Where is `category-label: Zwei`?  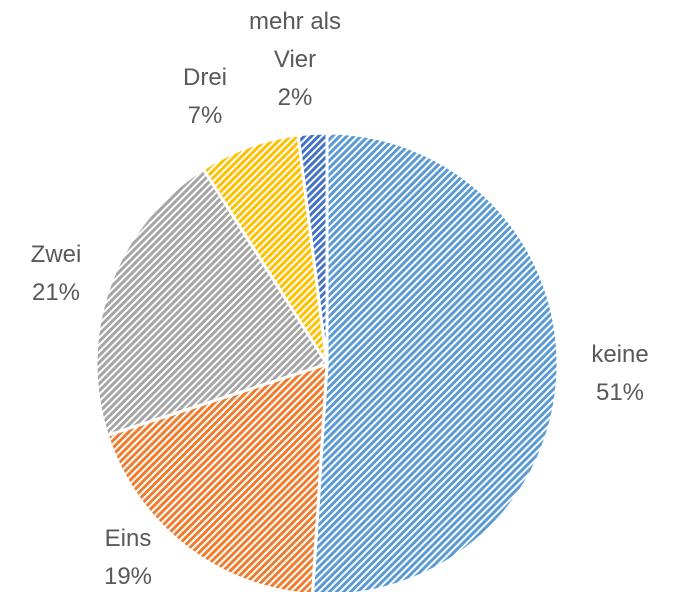
category-label: Zwei is located at coordinates (56, 254).